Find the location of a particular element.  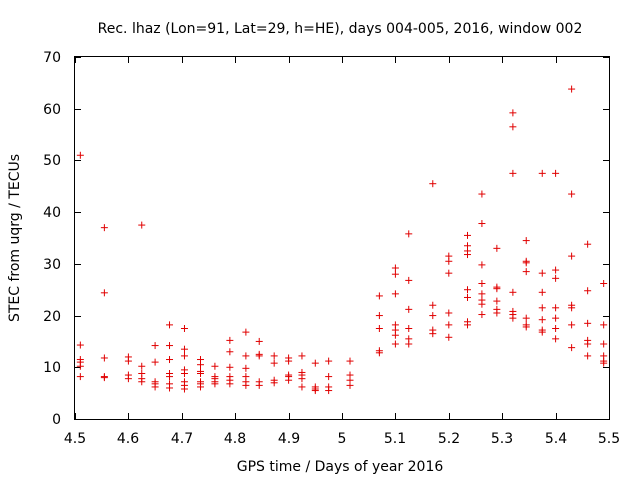

x-tick-label: 5.4 is located at coordinates (556, 439).